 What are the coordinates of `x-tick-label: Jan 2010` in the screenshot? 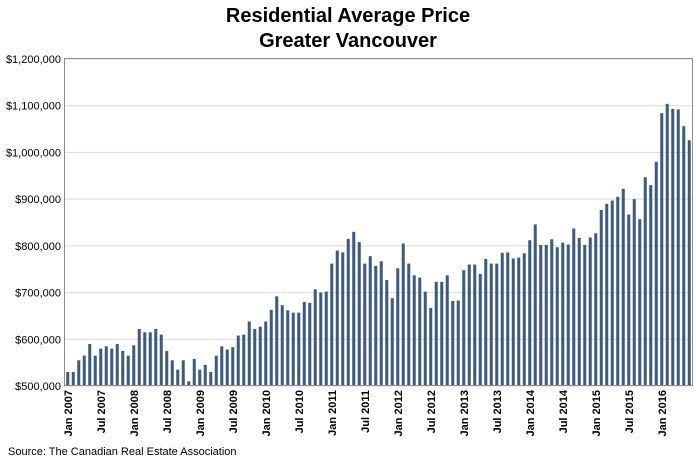 It's located at (267, 413).